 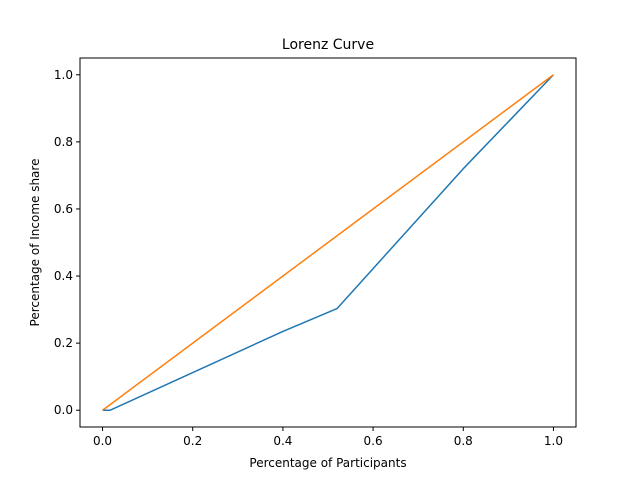 I want to click on x-axis-label: Percentage of Participants, so click(x=327, y=463).